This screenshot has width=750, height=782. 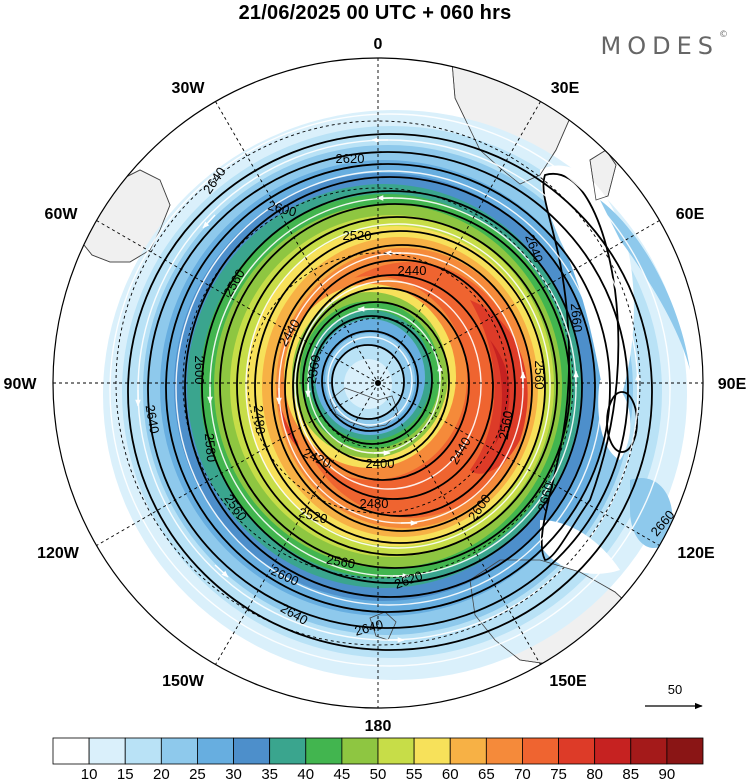 I want to click on colorbar-tick-label: 60, so click(x=450, y=774).